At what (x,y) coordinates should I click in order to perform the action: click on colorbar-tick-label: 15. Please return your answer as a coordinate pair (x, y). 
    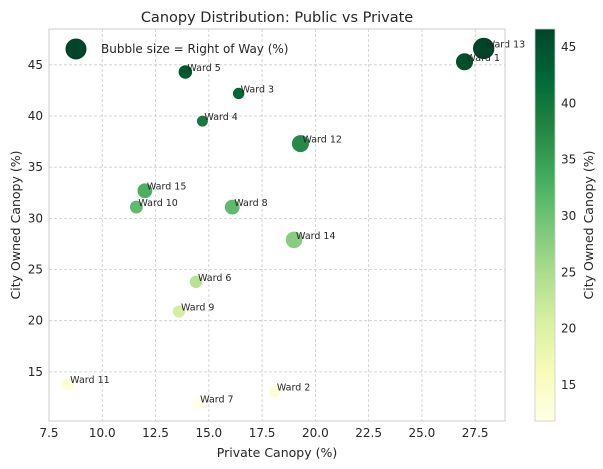
    Looking at the image, I should click on (568, 385).